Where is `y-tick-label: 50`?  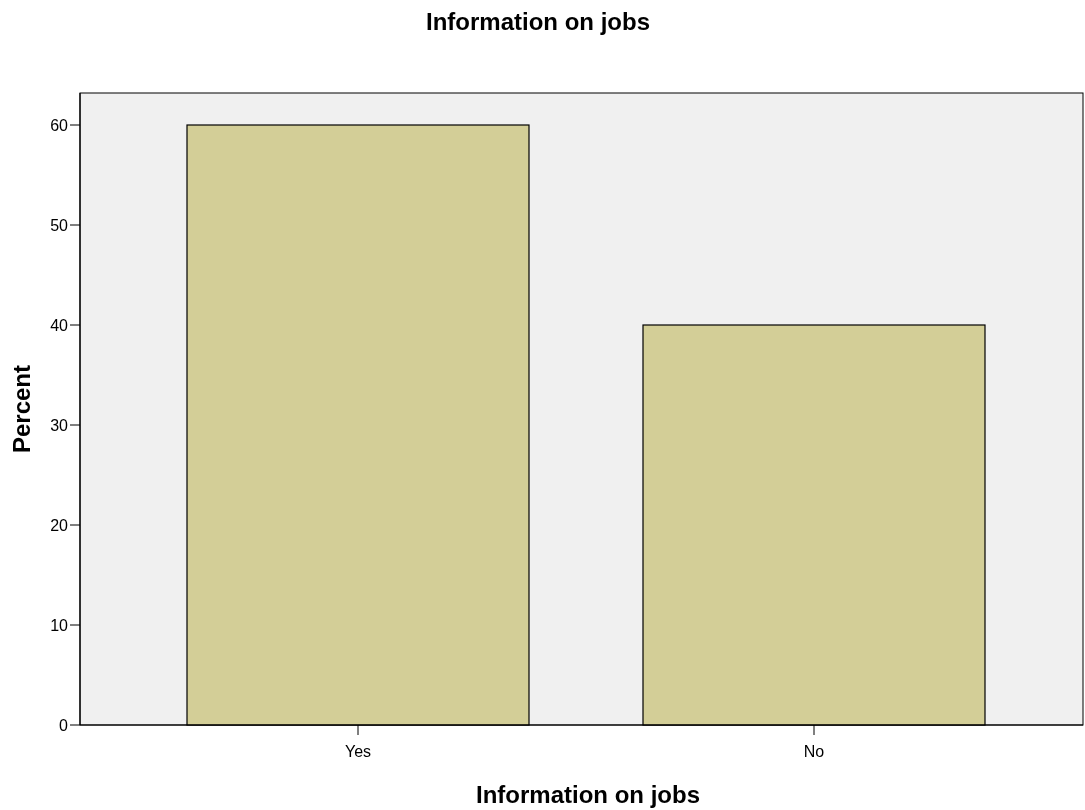
y-tick-label: 50 is located at coordinates (59, 225).